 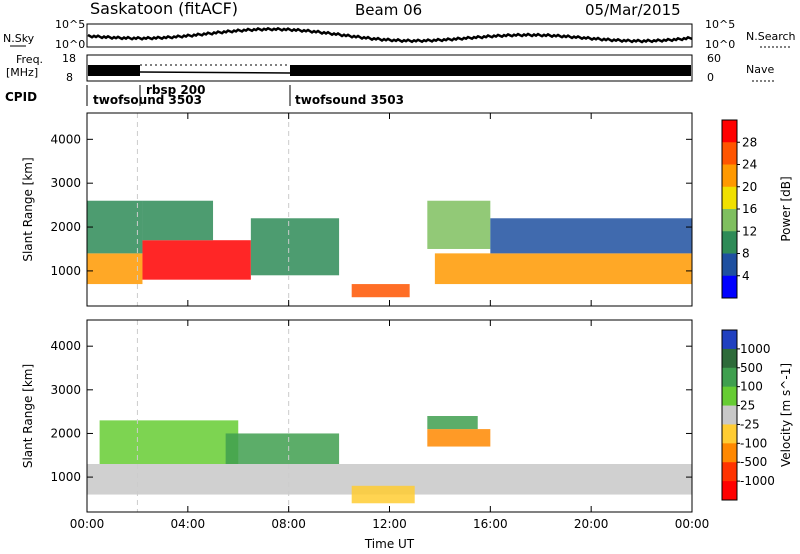 I want to click on velocity-colorbar-frame, so click(x=729, y=415).